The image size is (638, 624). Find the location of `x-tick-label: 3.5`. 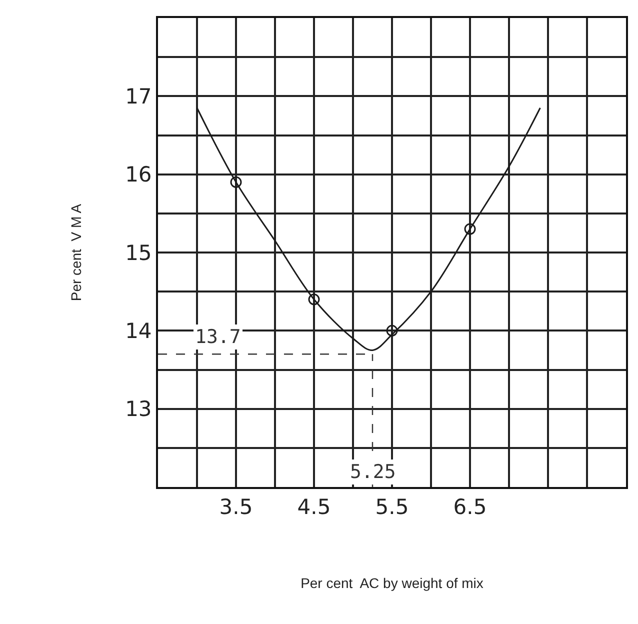

x-tick-label: 3.5 is located at coordinates (236, 507).